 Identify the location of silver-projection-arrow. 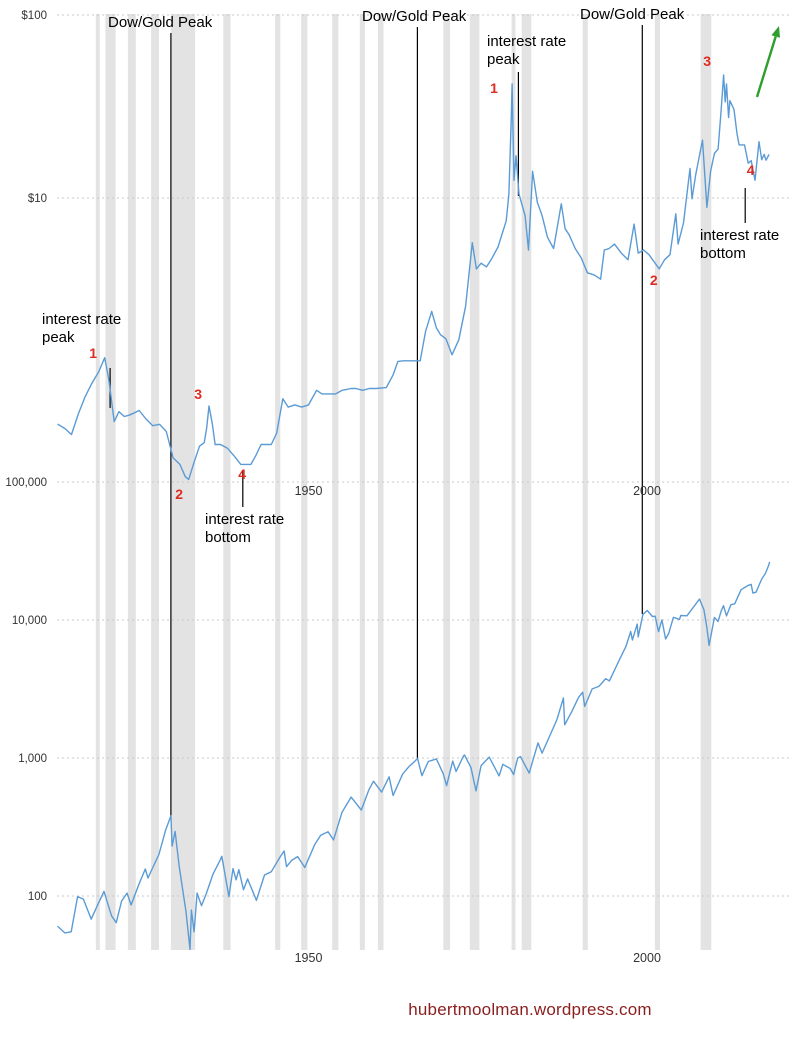
(767, 62).